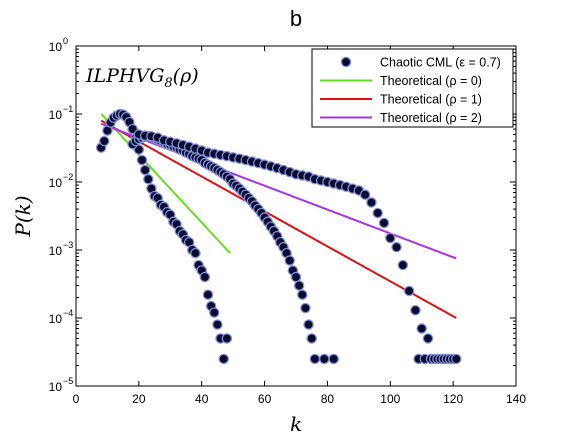 Image resolution: width=584 pixels, height=439 pixels. What do you see at coordinates (516, 399) in the screenshot?
I see `x-tick-label: 140` at bounding box center [516, 399].